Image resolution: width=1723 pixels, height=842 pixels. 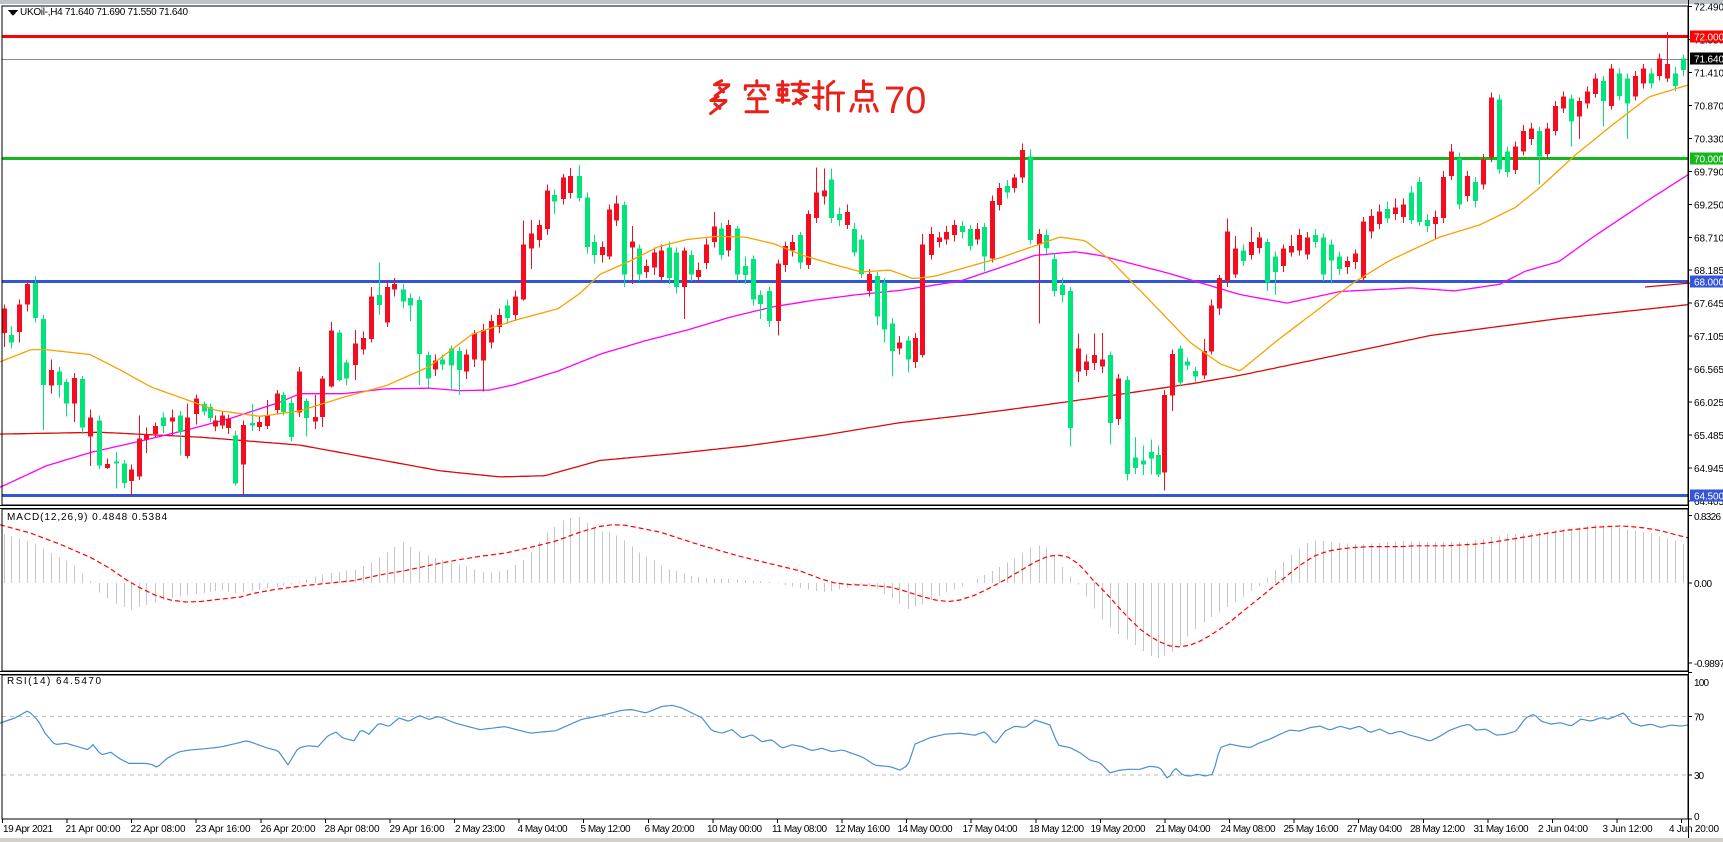 I want to click on svg-text: 14 May 00:00, so click(x=925, y=829).